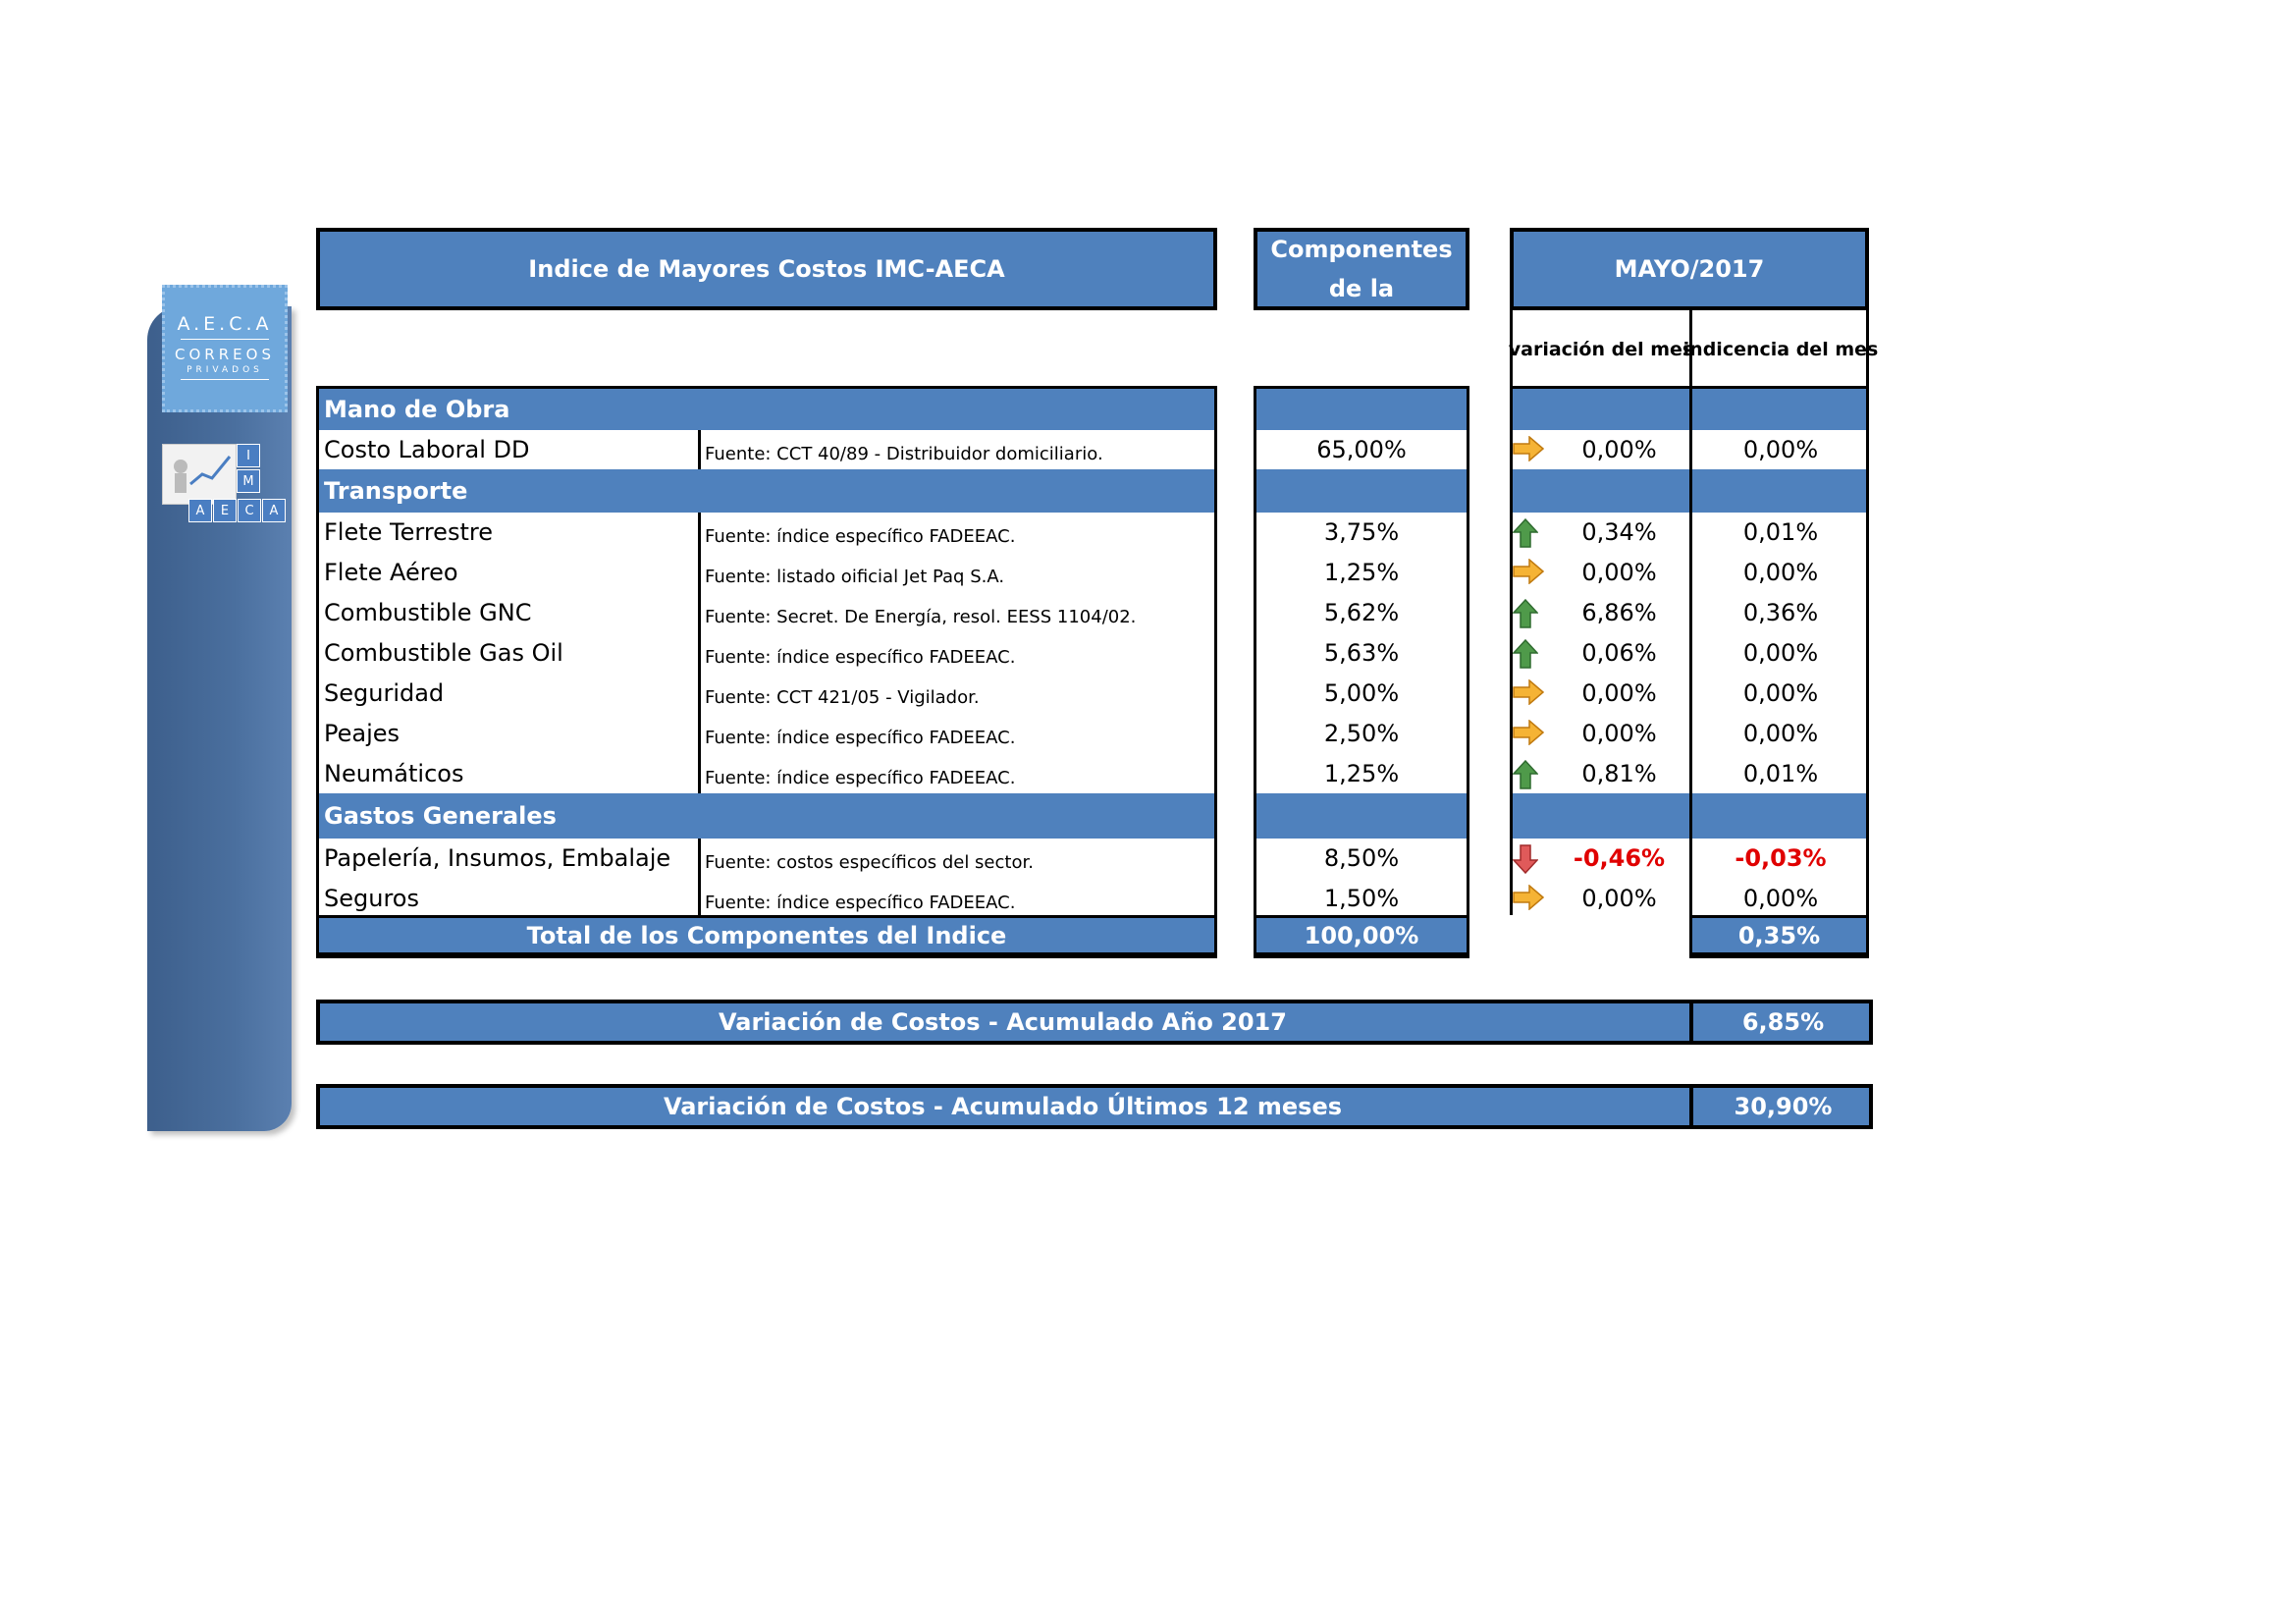  What do you see at coordinates (249, 481) in the screenshot?
I see `block-m: M` at bounding box center [249, 481].